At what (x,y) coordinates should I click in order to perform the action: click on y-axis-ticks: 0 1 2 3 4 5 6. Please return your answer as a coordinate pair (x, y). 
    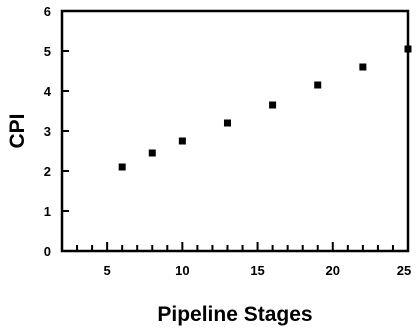
    Looking at the image, I should click on (56, 131).